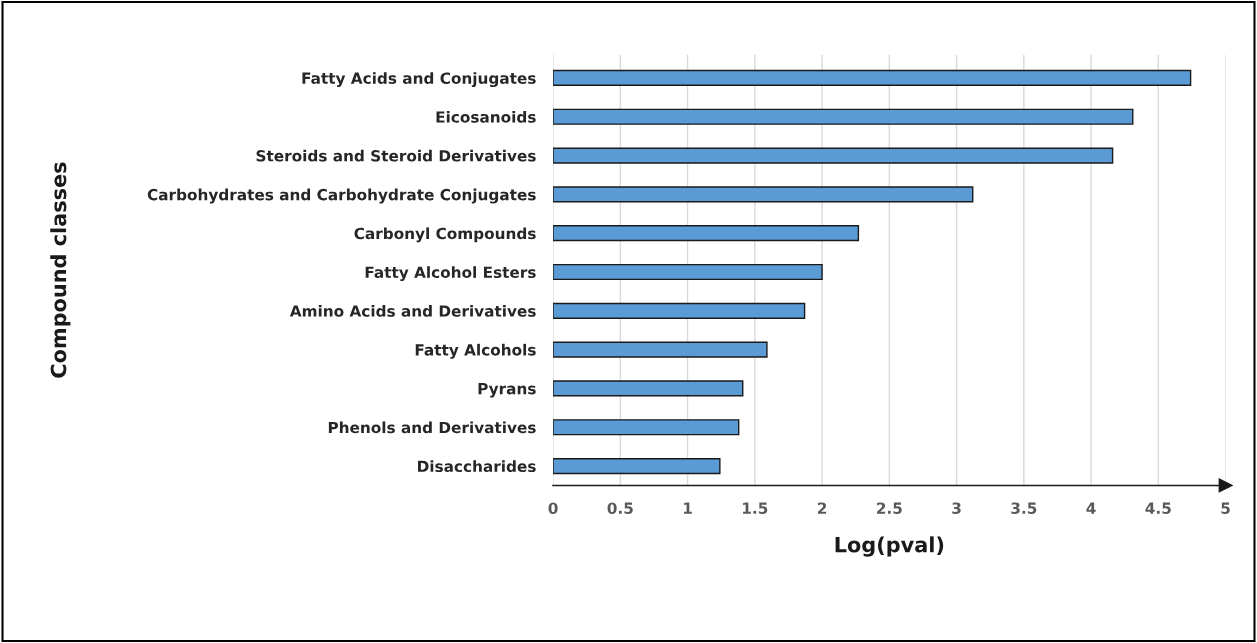  Describe the element at coordinates (553, 508) in the screenshot. I see `x-tick-label: 0` at that location.